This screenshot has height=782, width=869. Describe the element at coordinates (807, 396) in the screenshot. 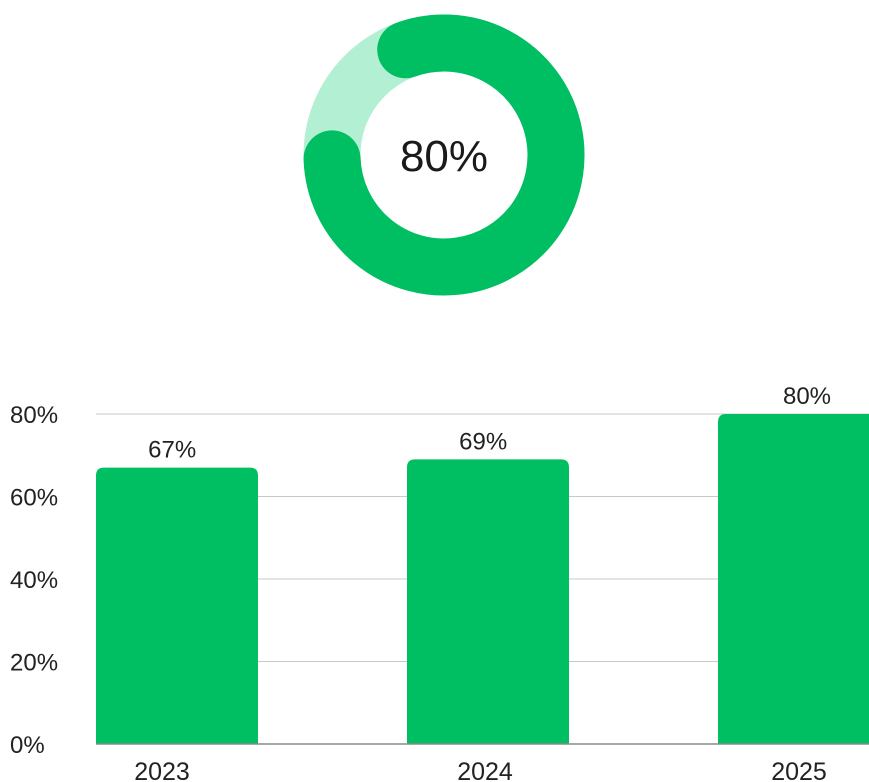

I see `data-label: 80%` at that location.